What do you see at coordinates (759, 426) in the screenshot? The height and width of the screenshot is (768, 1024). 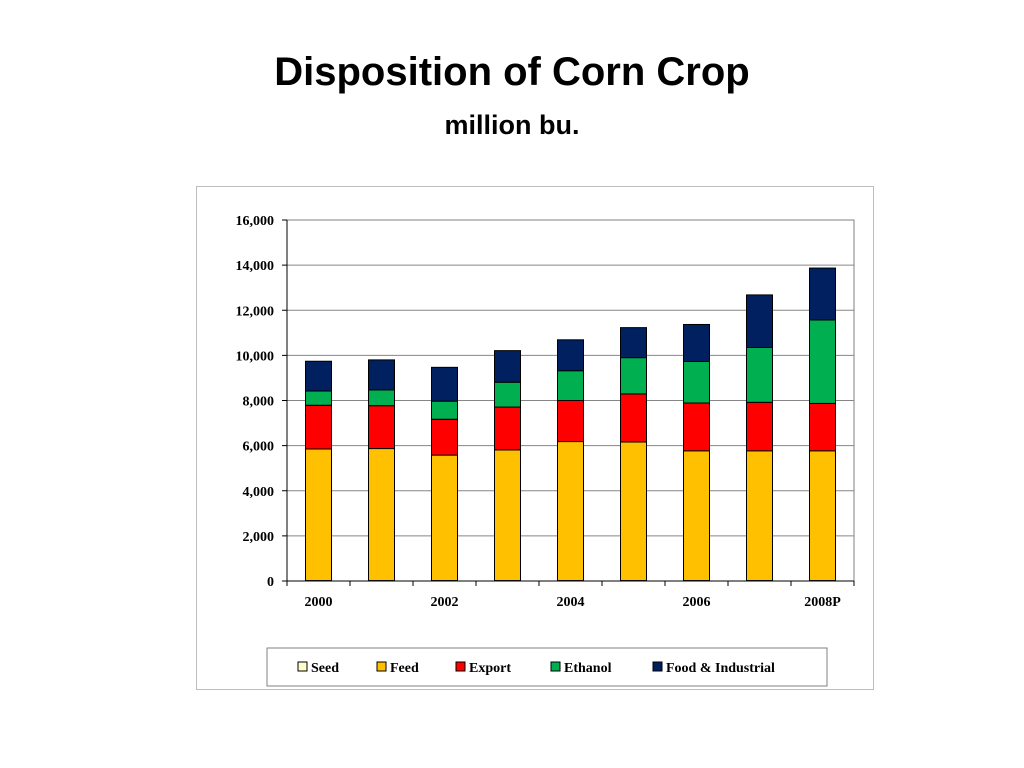 I see `bar-export-2007` at bounding box center [759, 426].